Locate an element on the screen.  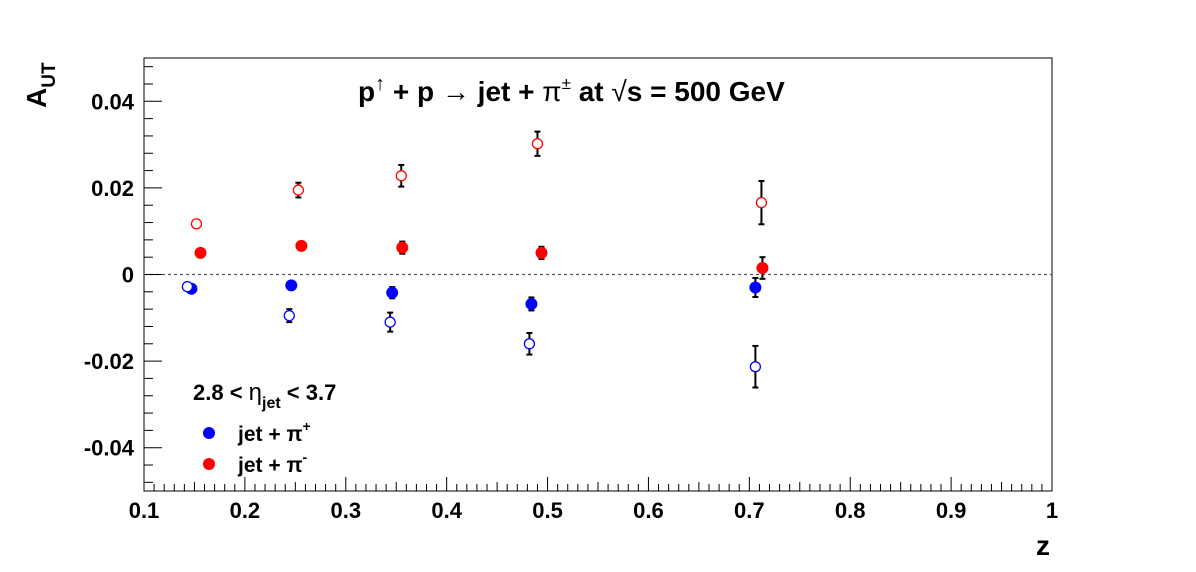
x-tick-label: 0.7 is located at coordinates (749, 510).